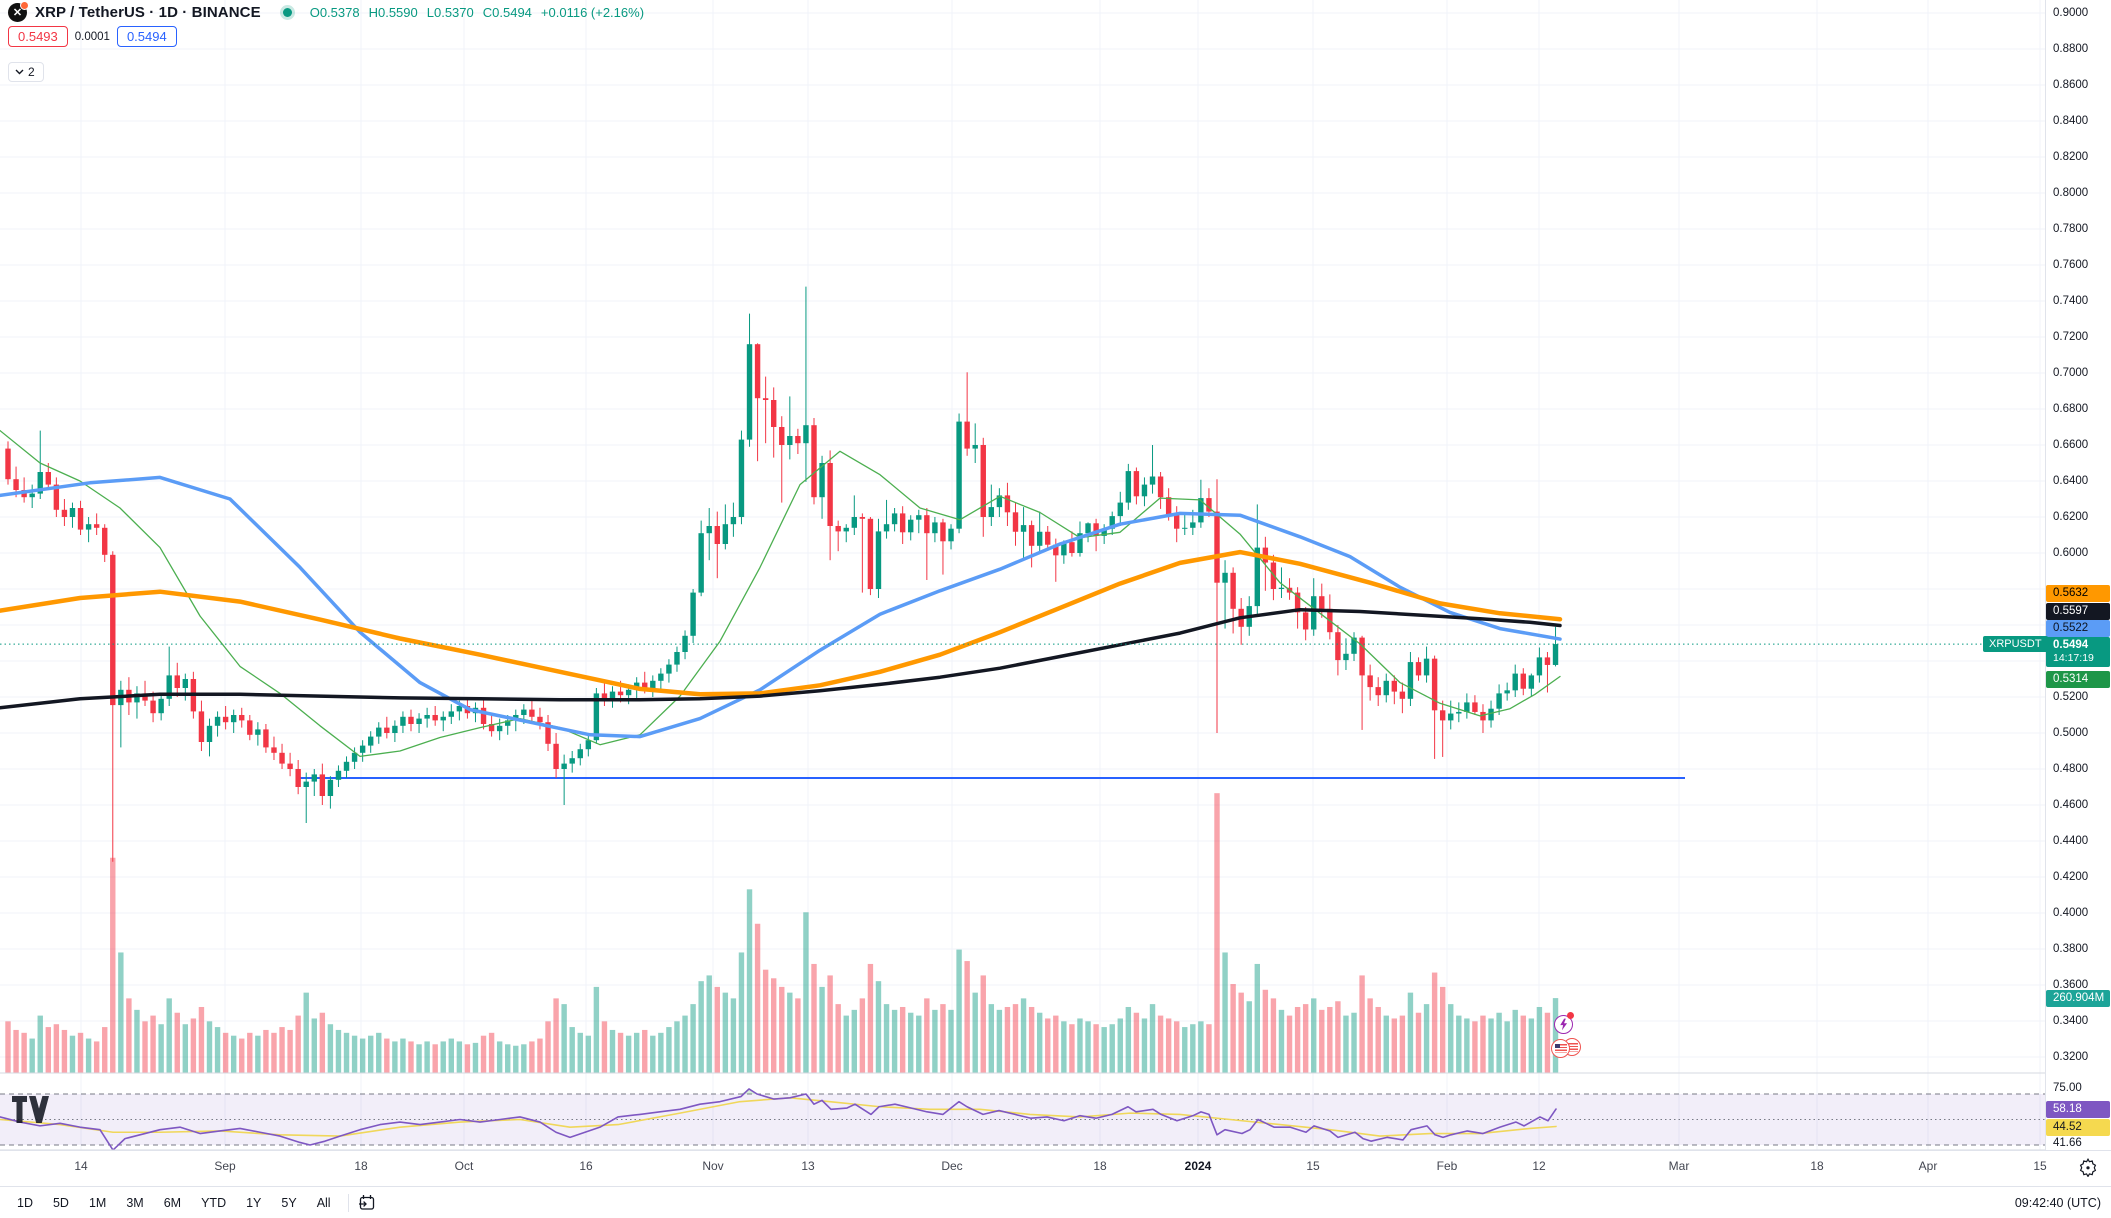 The image size is (2111, 1218). What do you see at coordinates (2088, 1167) in the screenshot?
I see `gear-icon` at bounding box center [2088, 1167].